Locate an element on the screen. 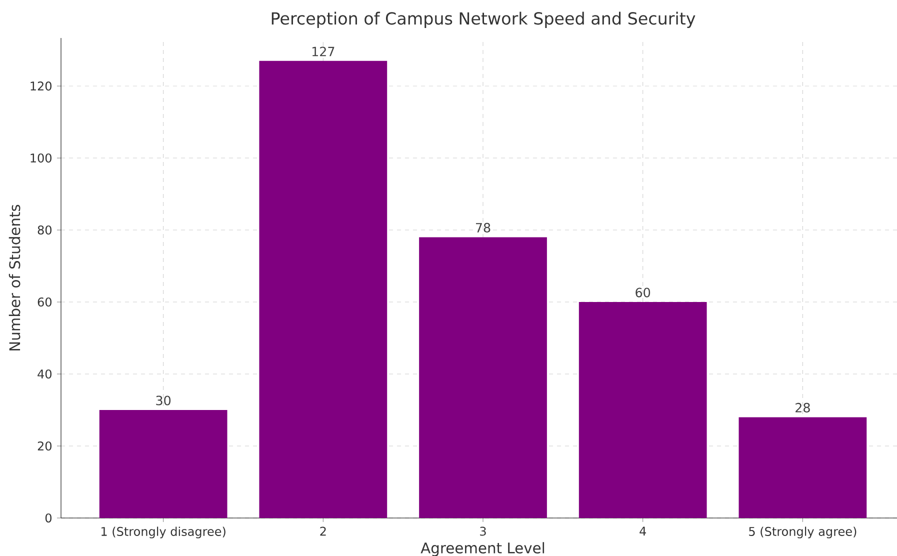 Image resolution: width=897 pixels, height=556 pixels. x-tick-label: 3 is located at coordinates (483, 531).